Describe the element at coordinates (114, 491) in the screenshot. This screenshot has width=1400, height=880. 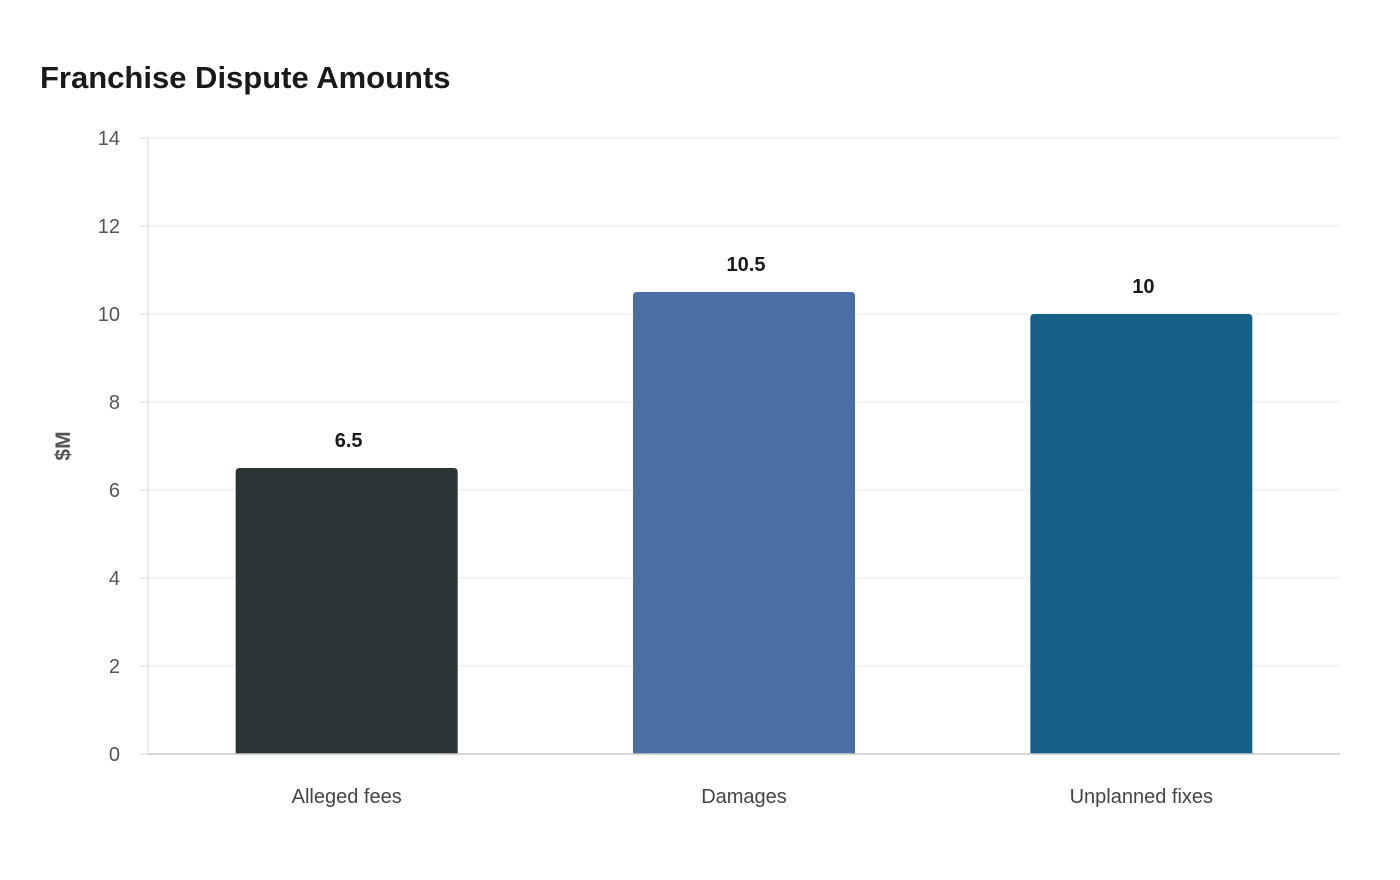
I see `y-tick-label: 6` at that location.